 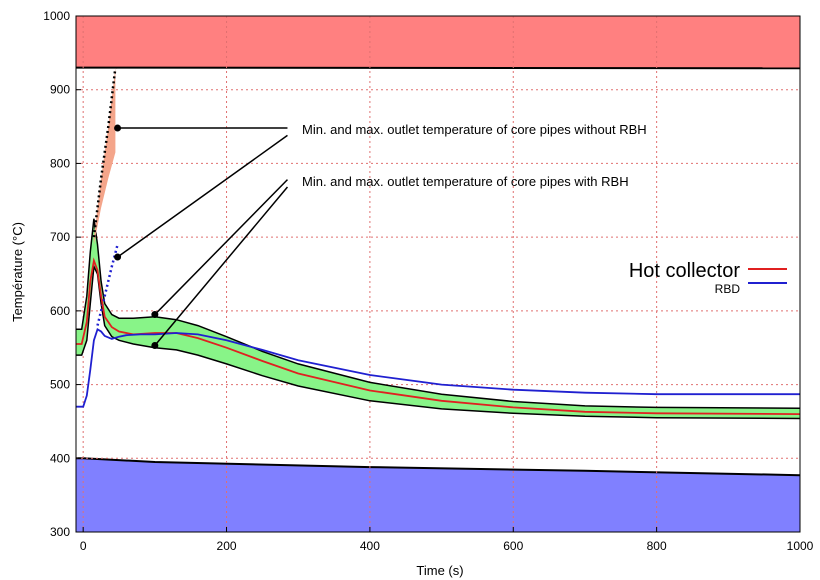 I want to click on y-tick-label: 1000, so click(x=56, y=16).